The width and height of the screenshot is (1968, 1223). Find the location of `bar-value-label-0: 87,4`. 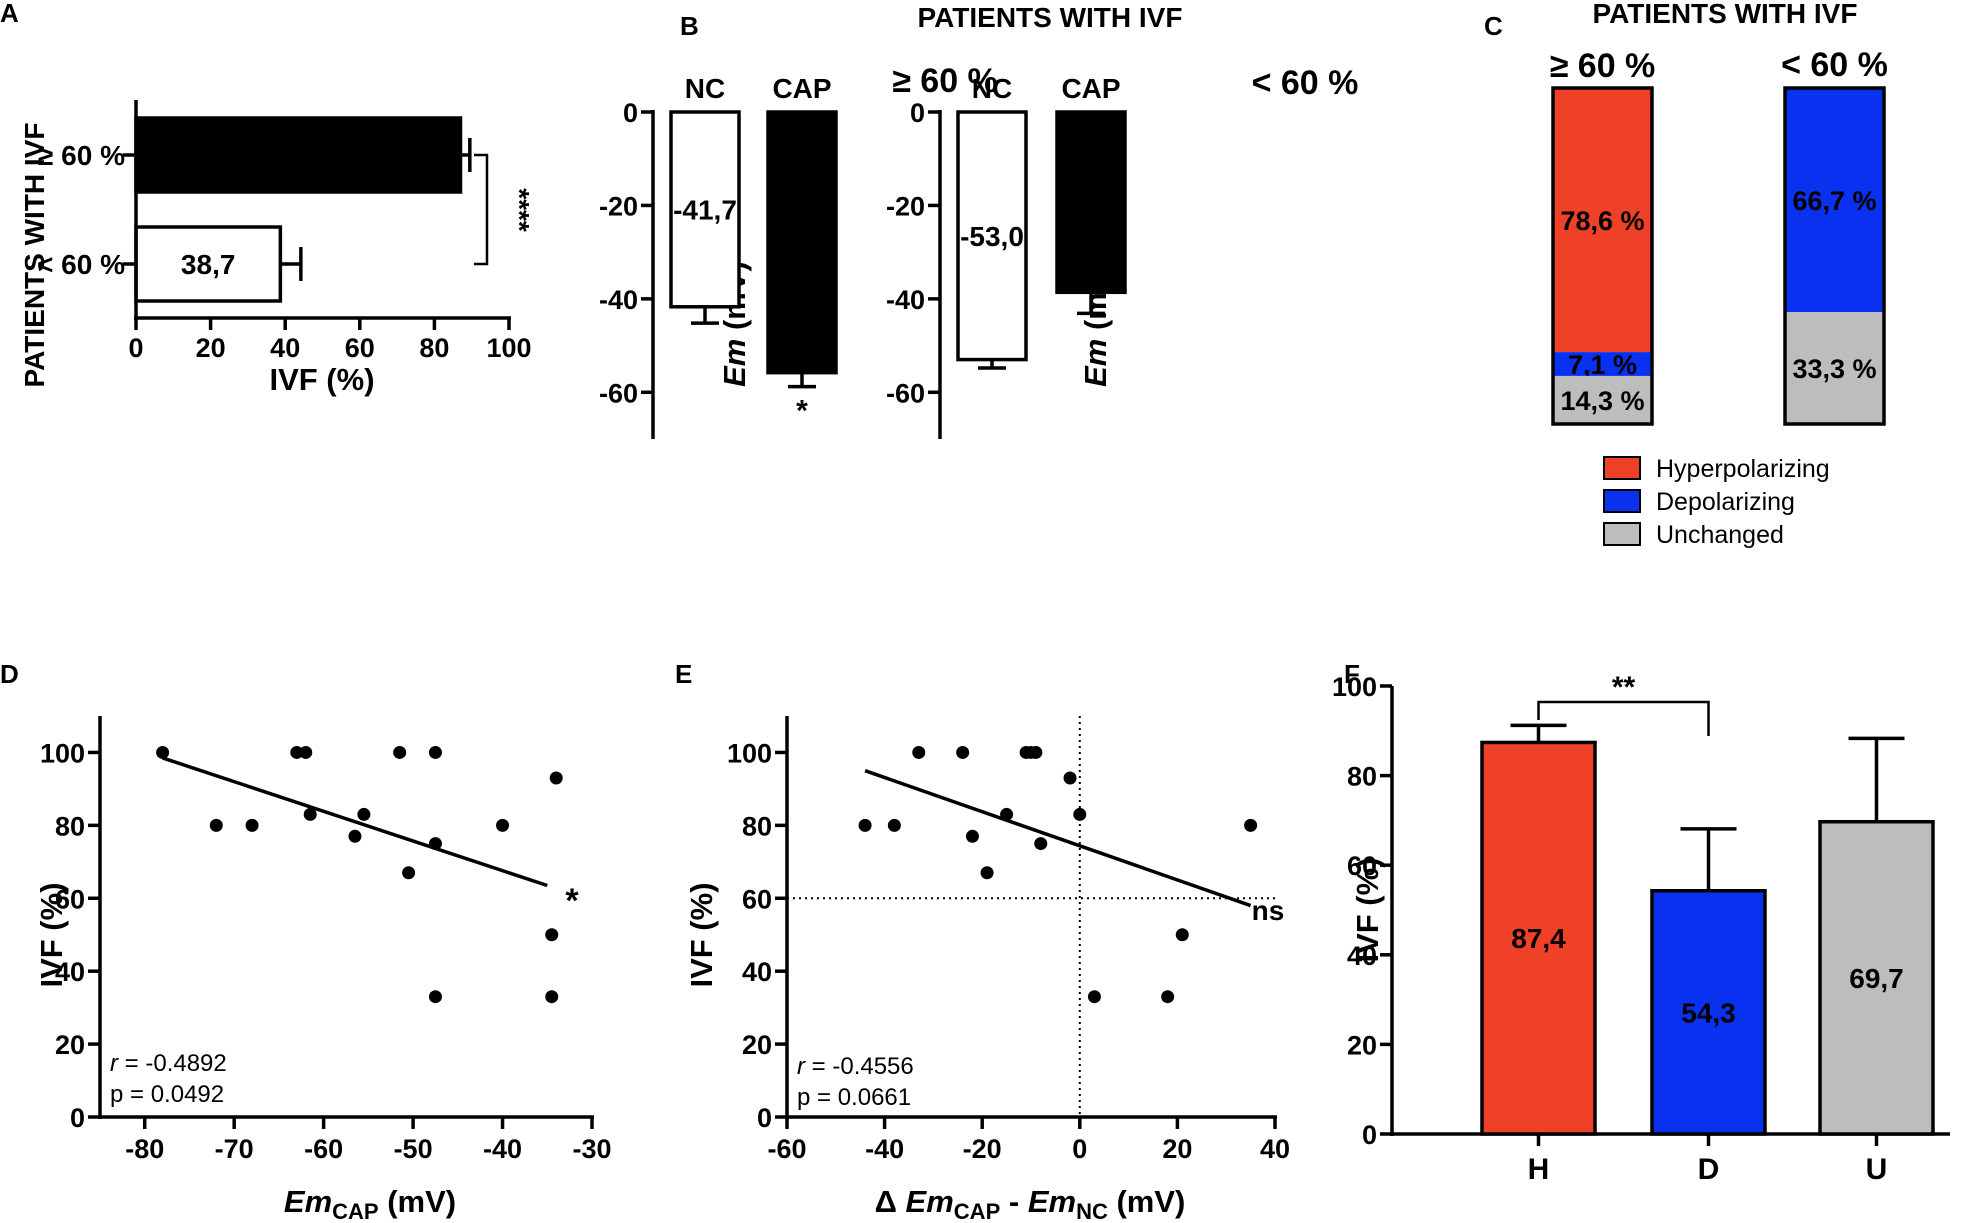

bar-value-label-0: 87,4 is located at coordinates (1538, 938).